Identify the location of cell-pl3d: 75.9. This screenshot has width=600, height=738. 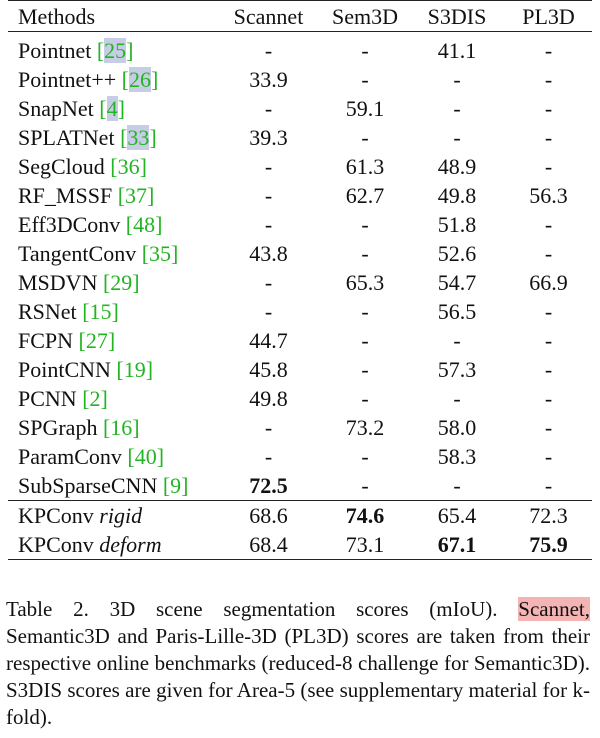
(548, 545).